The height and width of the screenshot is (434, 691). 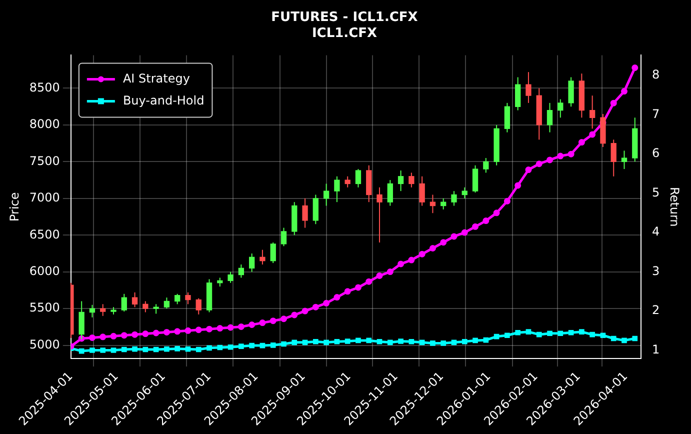 What do you see at coordinates (44, 234) in the screenshot?
I see `y-tick-label: 6500` at bounding box center [44, 234].